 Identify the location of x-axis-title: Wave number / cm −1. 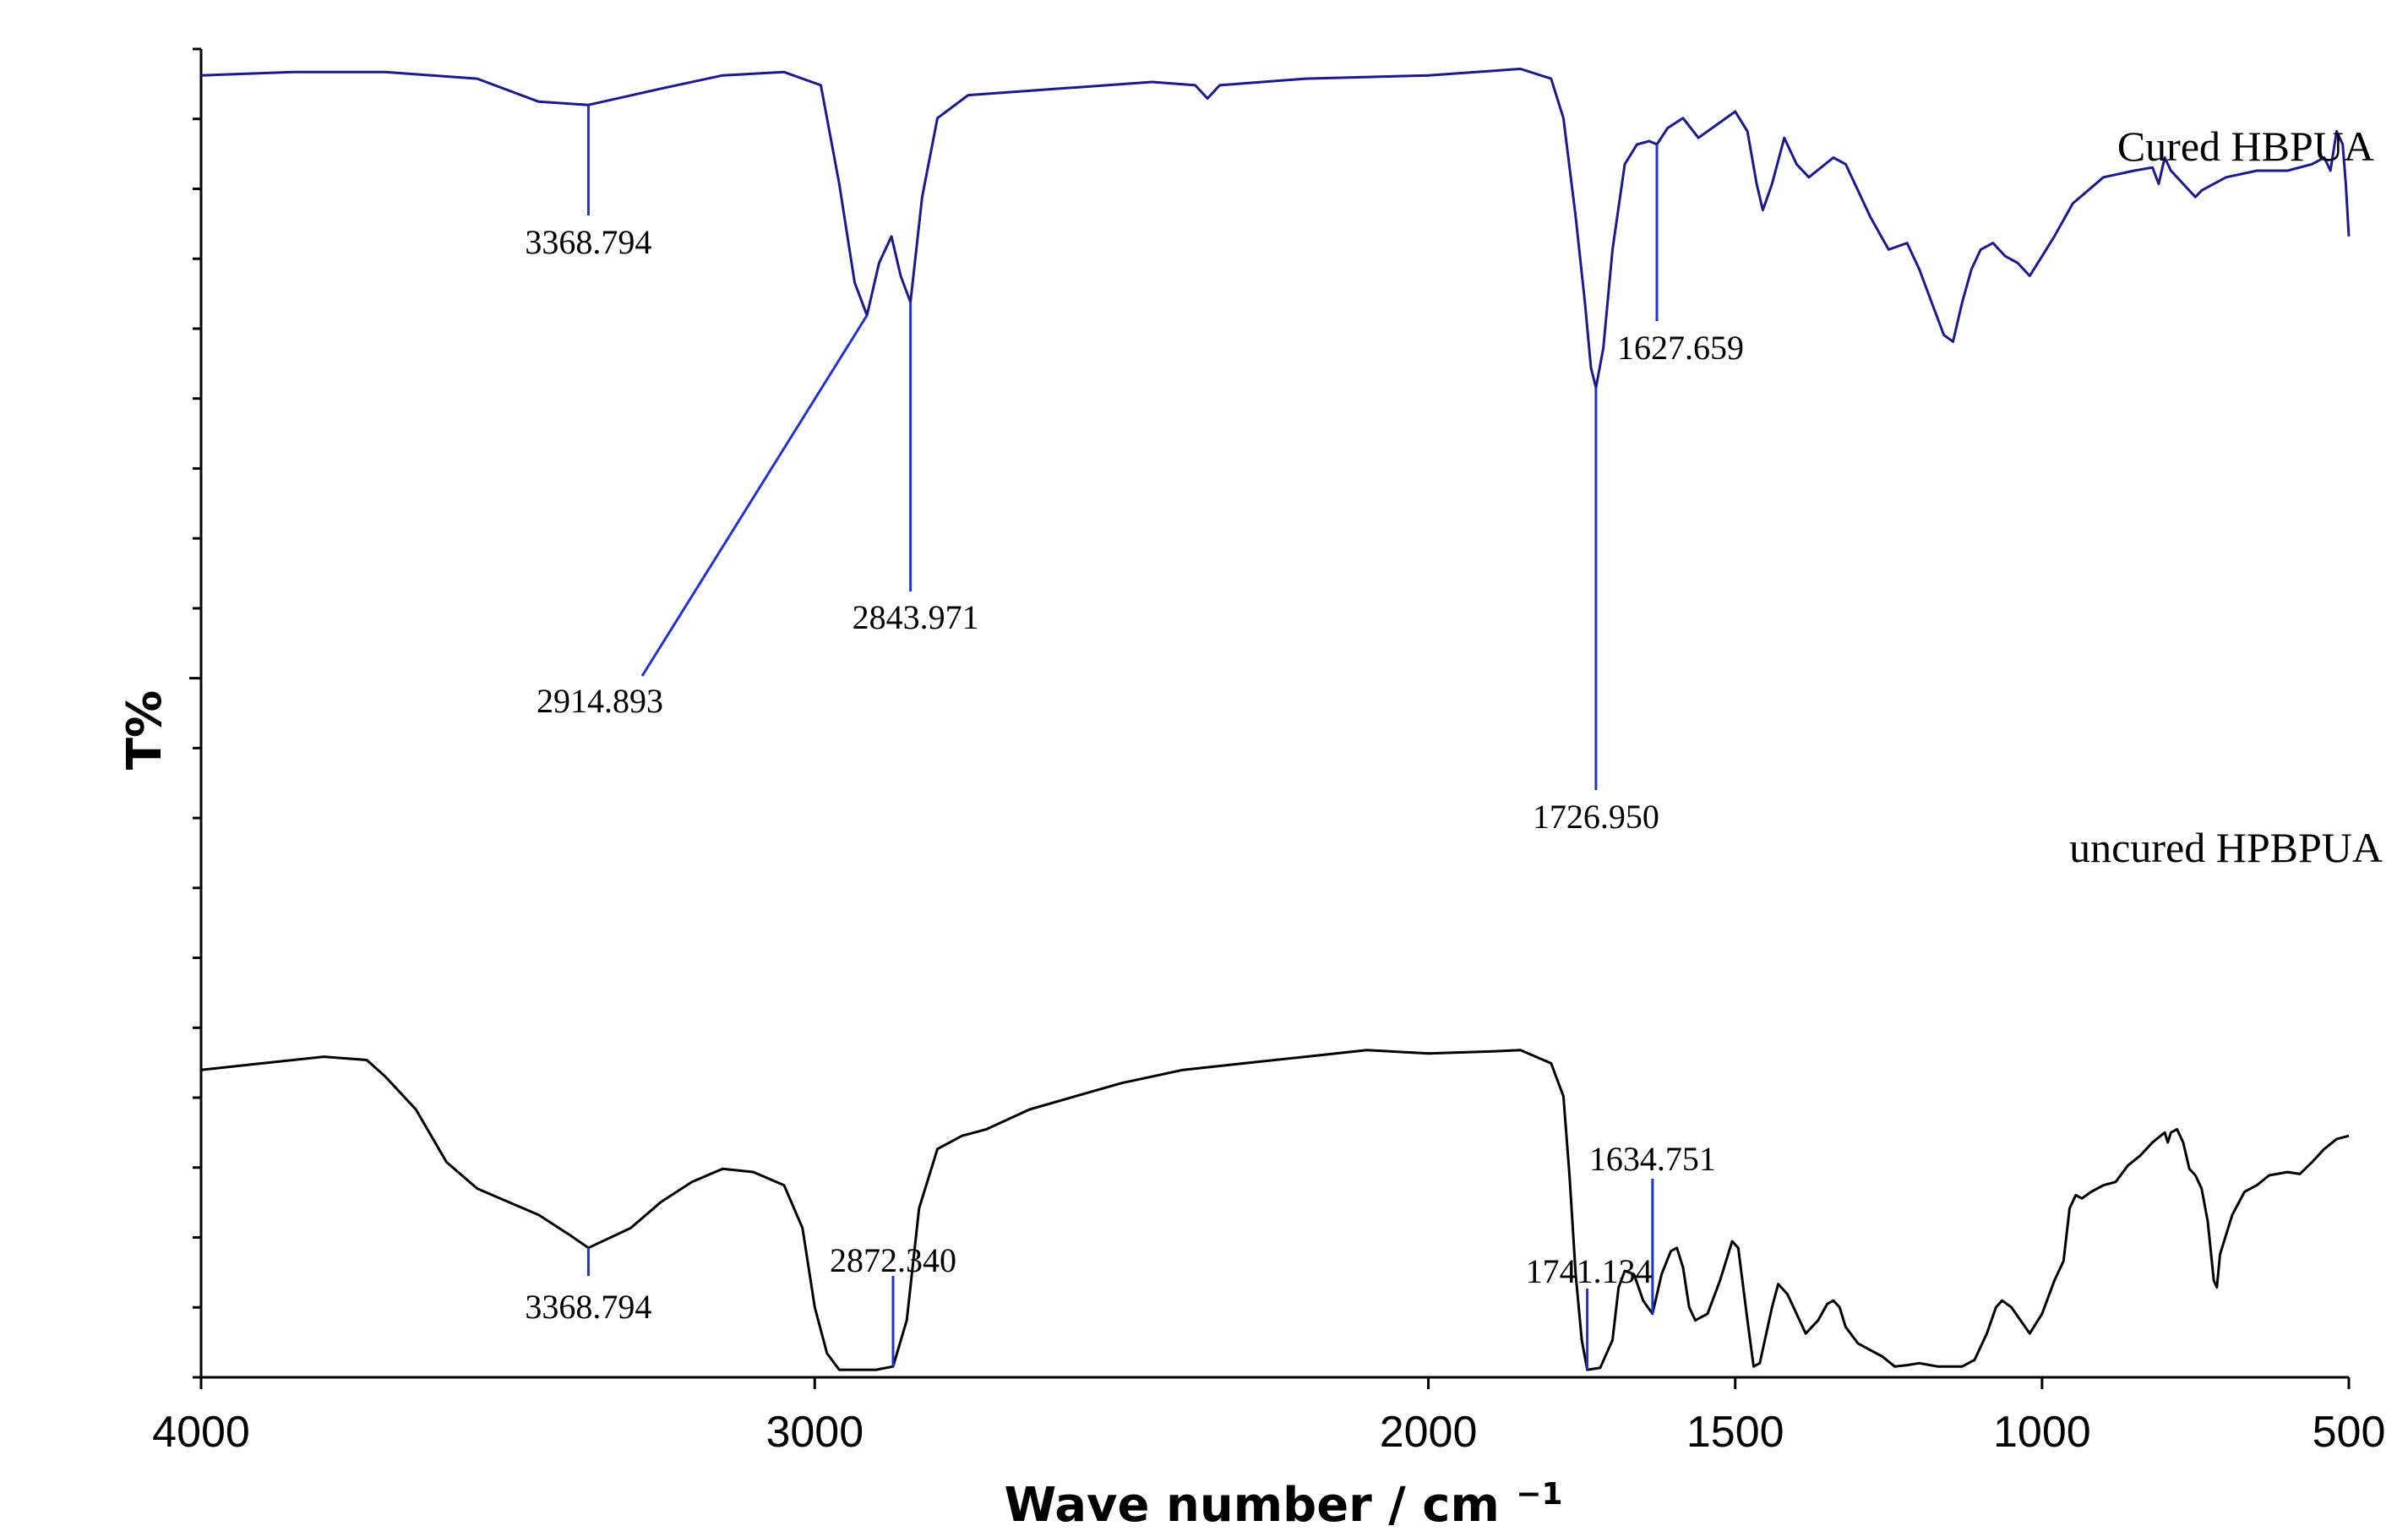
(1283, 1506).